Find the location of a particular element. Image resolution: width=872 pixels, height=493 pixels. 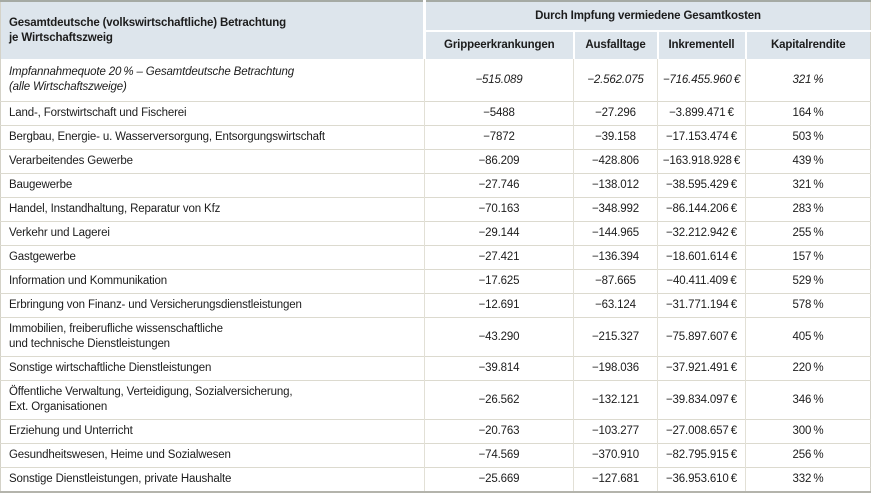

flu-cases-cell: −27.421 is located at coordinates (499, 257).